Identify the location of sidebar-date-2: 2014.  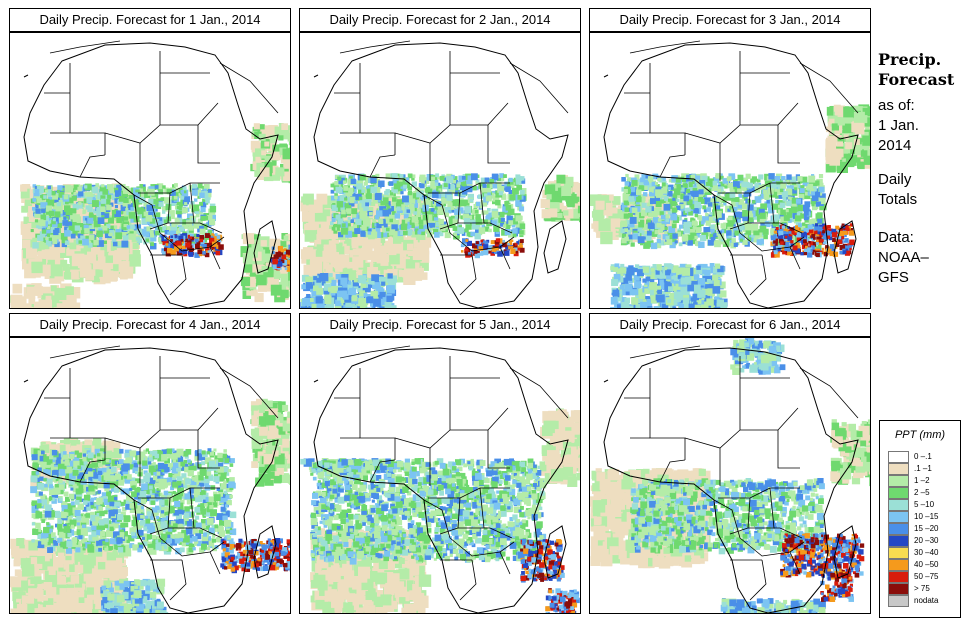
(895, 145).